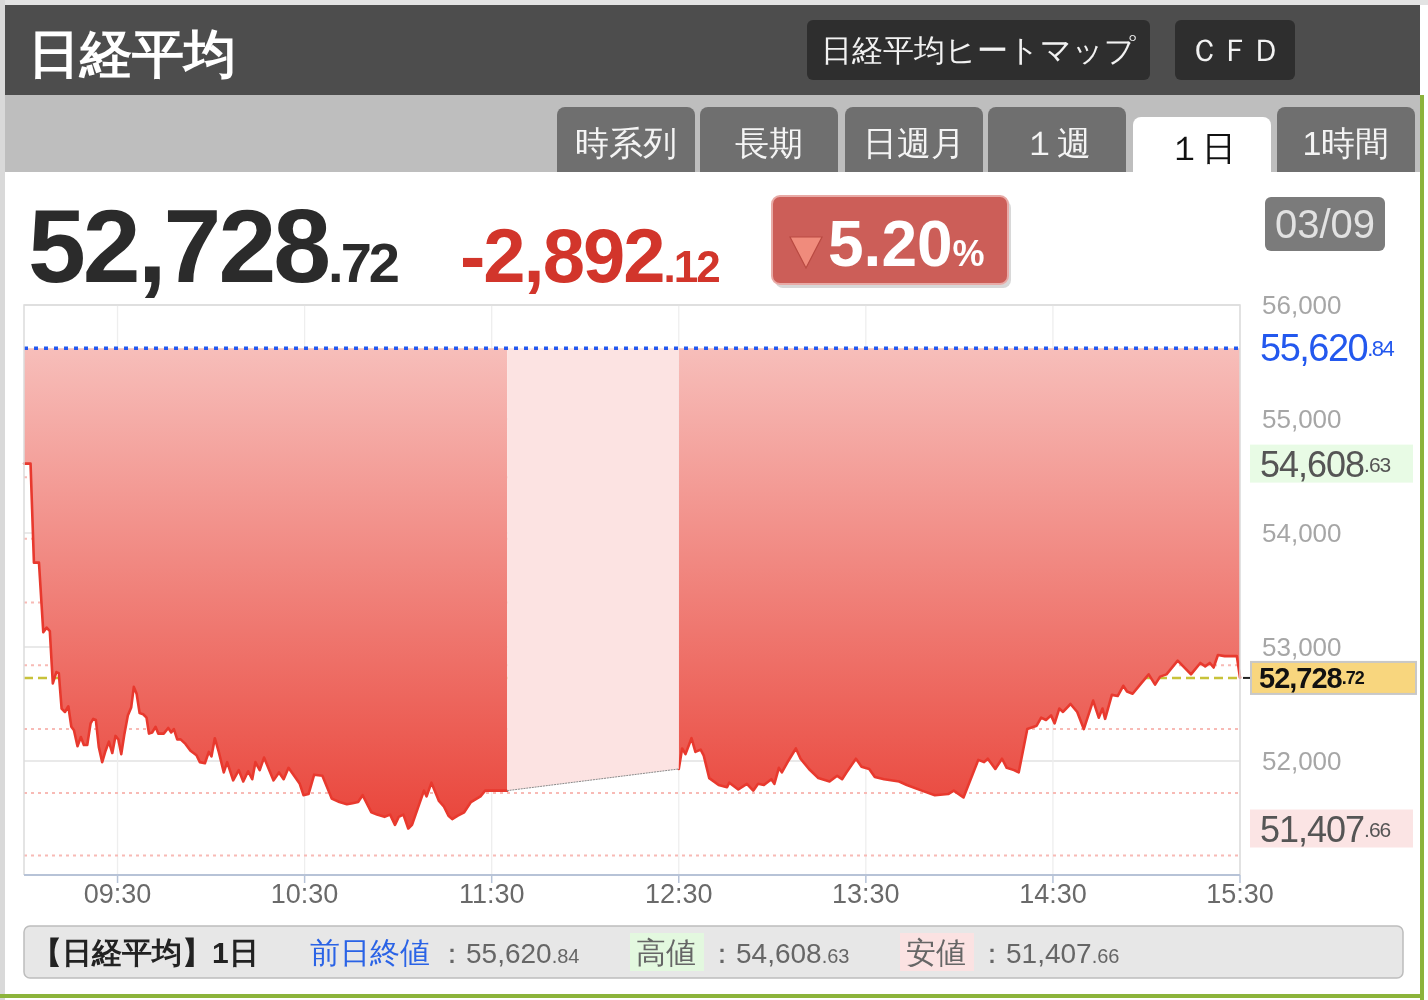 The height and width of the screenshot is (1000, 1428). I want to click on button: 日経平均ヒートマップ, so click(978, 50).